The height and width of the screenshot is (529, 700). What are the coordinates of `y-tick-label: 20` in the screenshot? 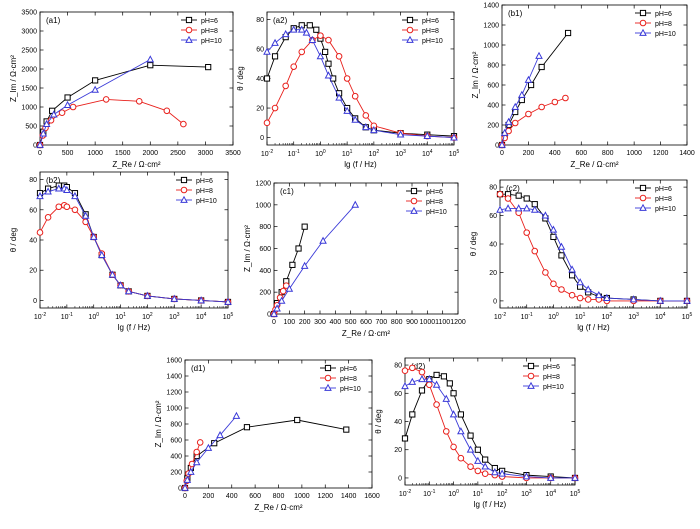 It's located at (398, 450).